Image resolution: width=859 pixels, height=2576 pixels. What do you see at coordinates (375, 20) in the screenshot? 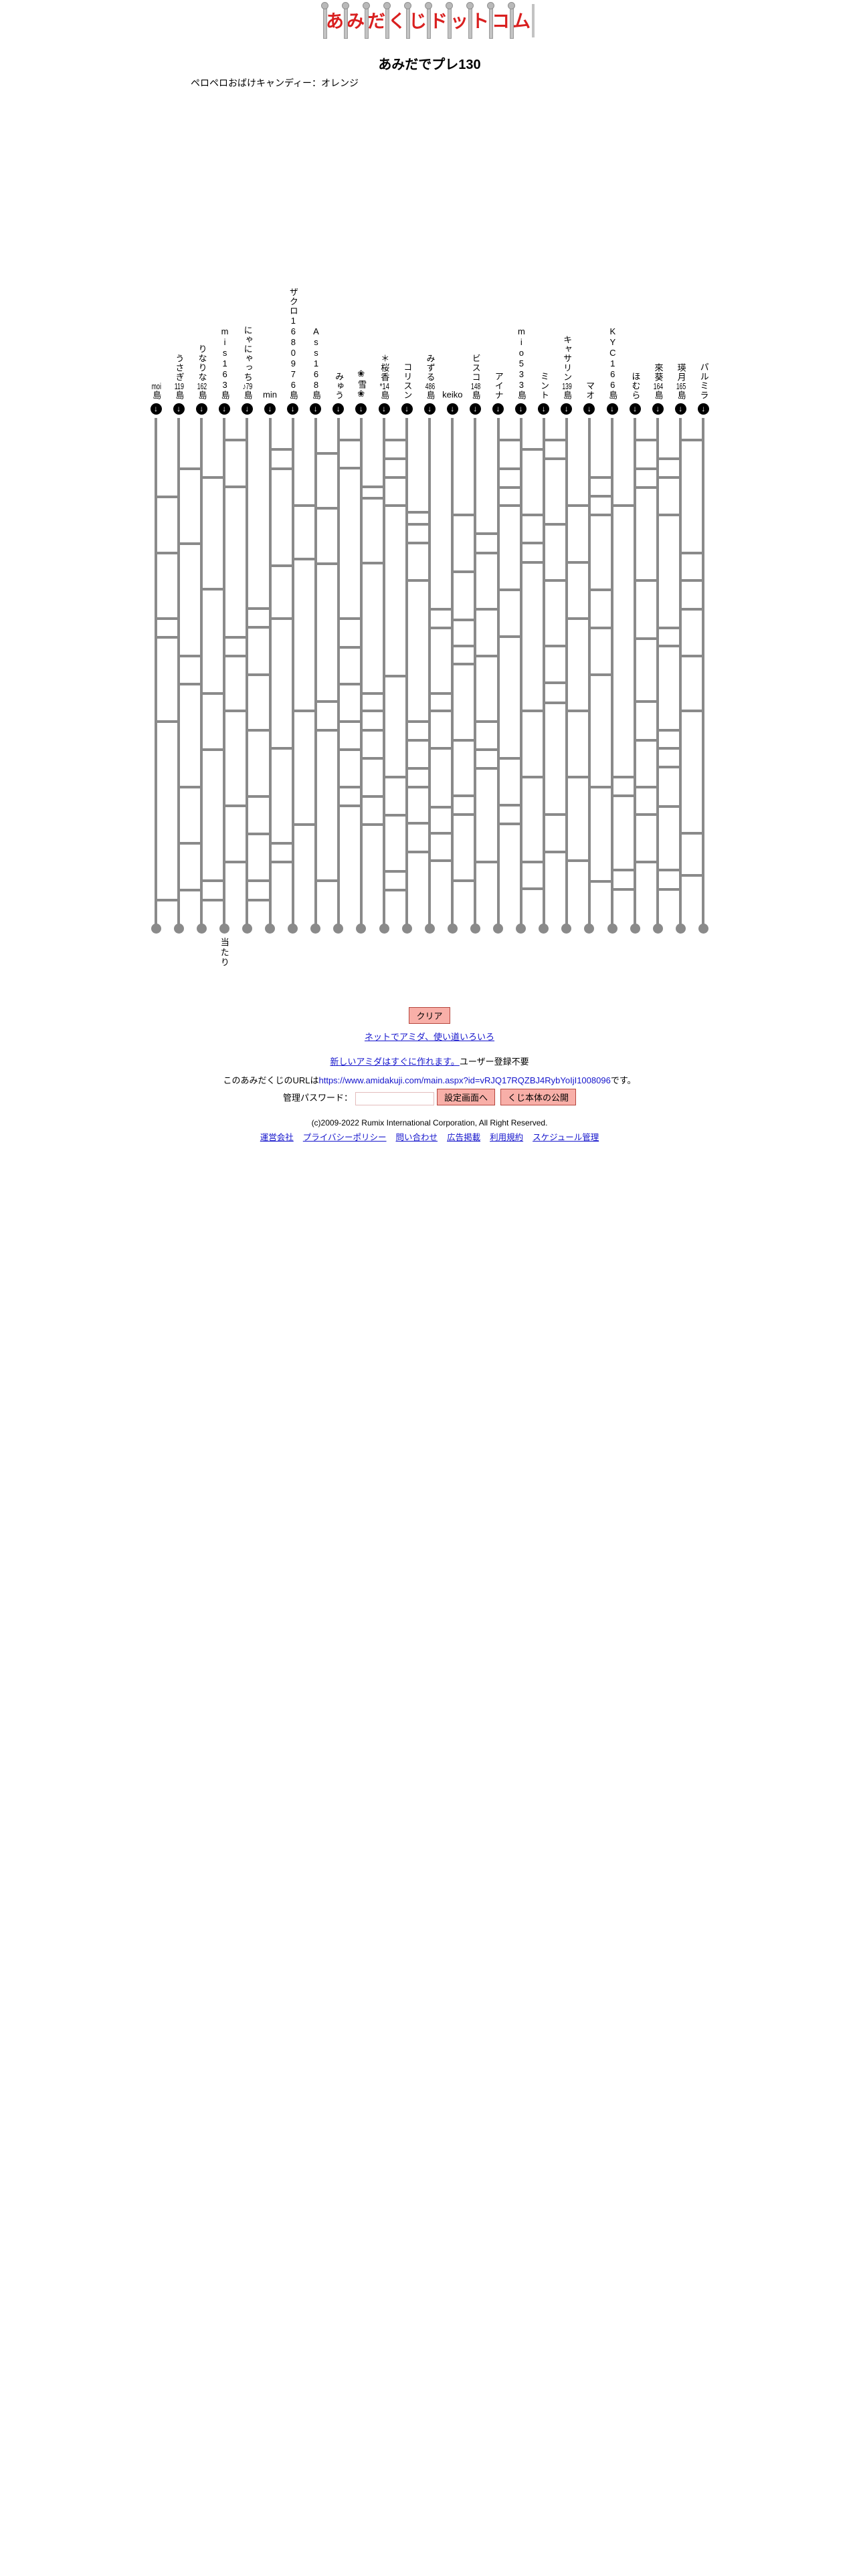
I see `logo-char: だ` at bounding box center [375, 20].